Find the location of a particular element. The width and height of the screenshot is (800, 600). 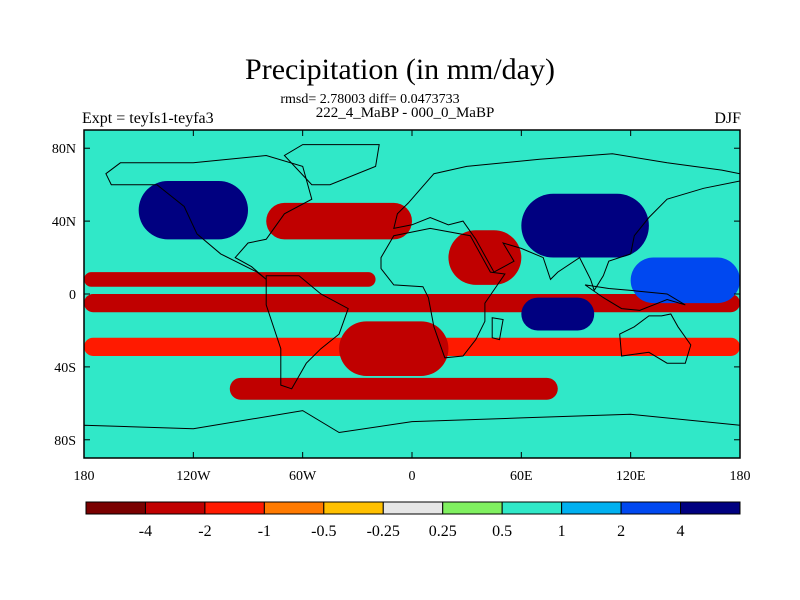

colorbar-label: -0.5 is located at coordinates (323, 531).